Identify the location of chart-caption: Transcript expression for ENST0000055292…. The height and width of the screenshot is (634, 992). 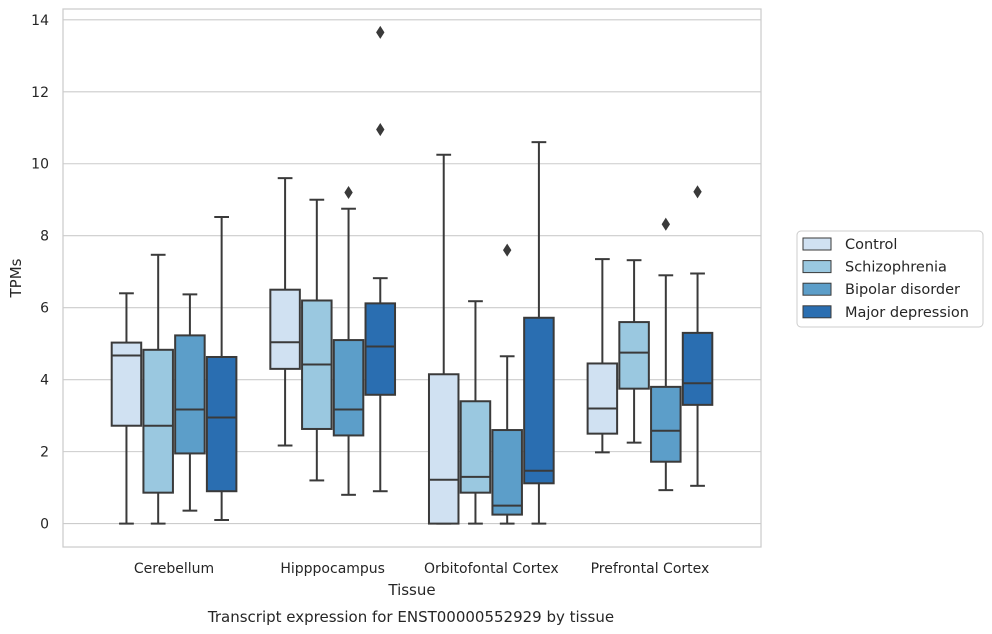
(410, 617).